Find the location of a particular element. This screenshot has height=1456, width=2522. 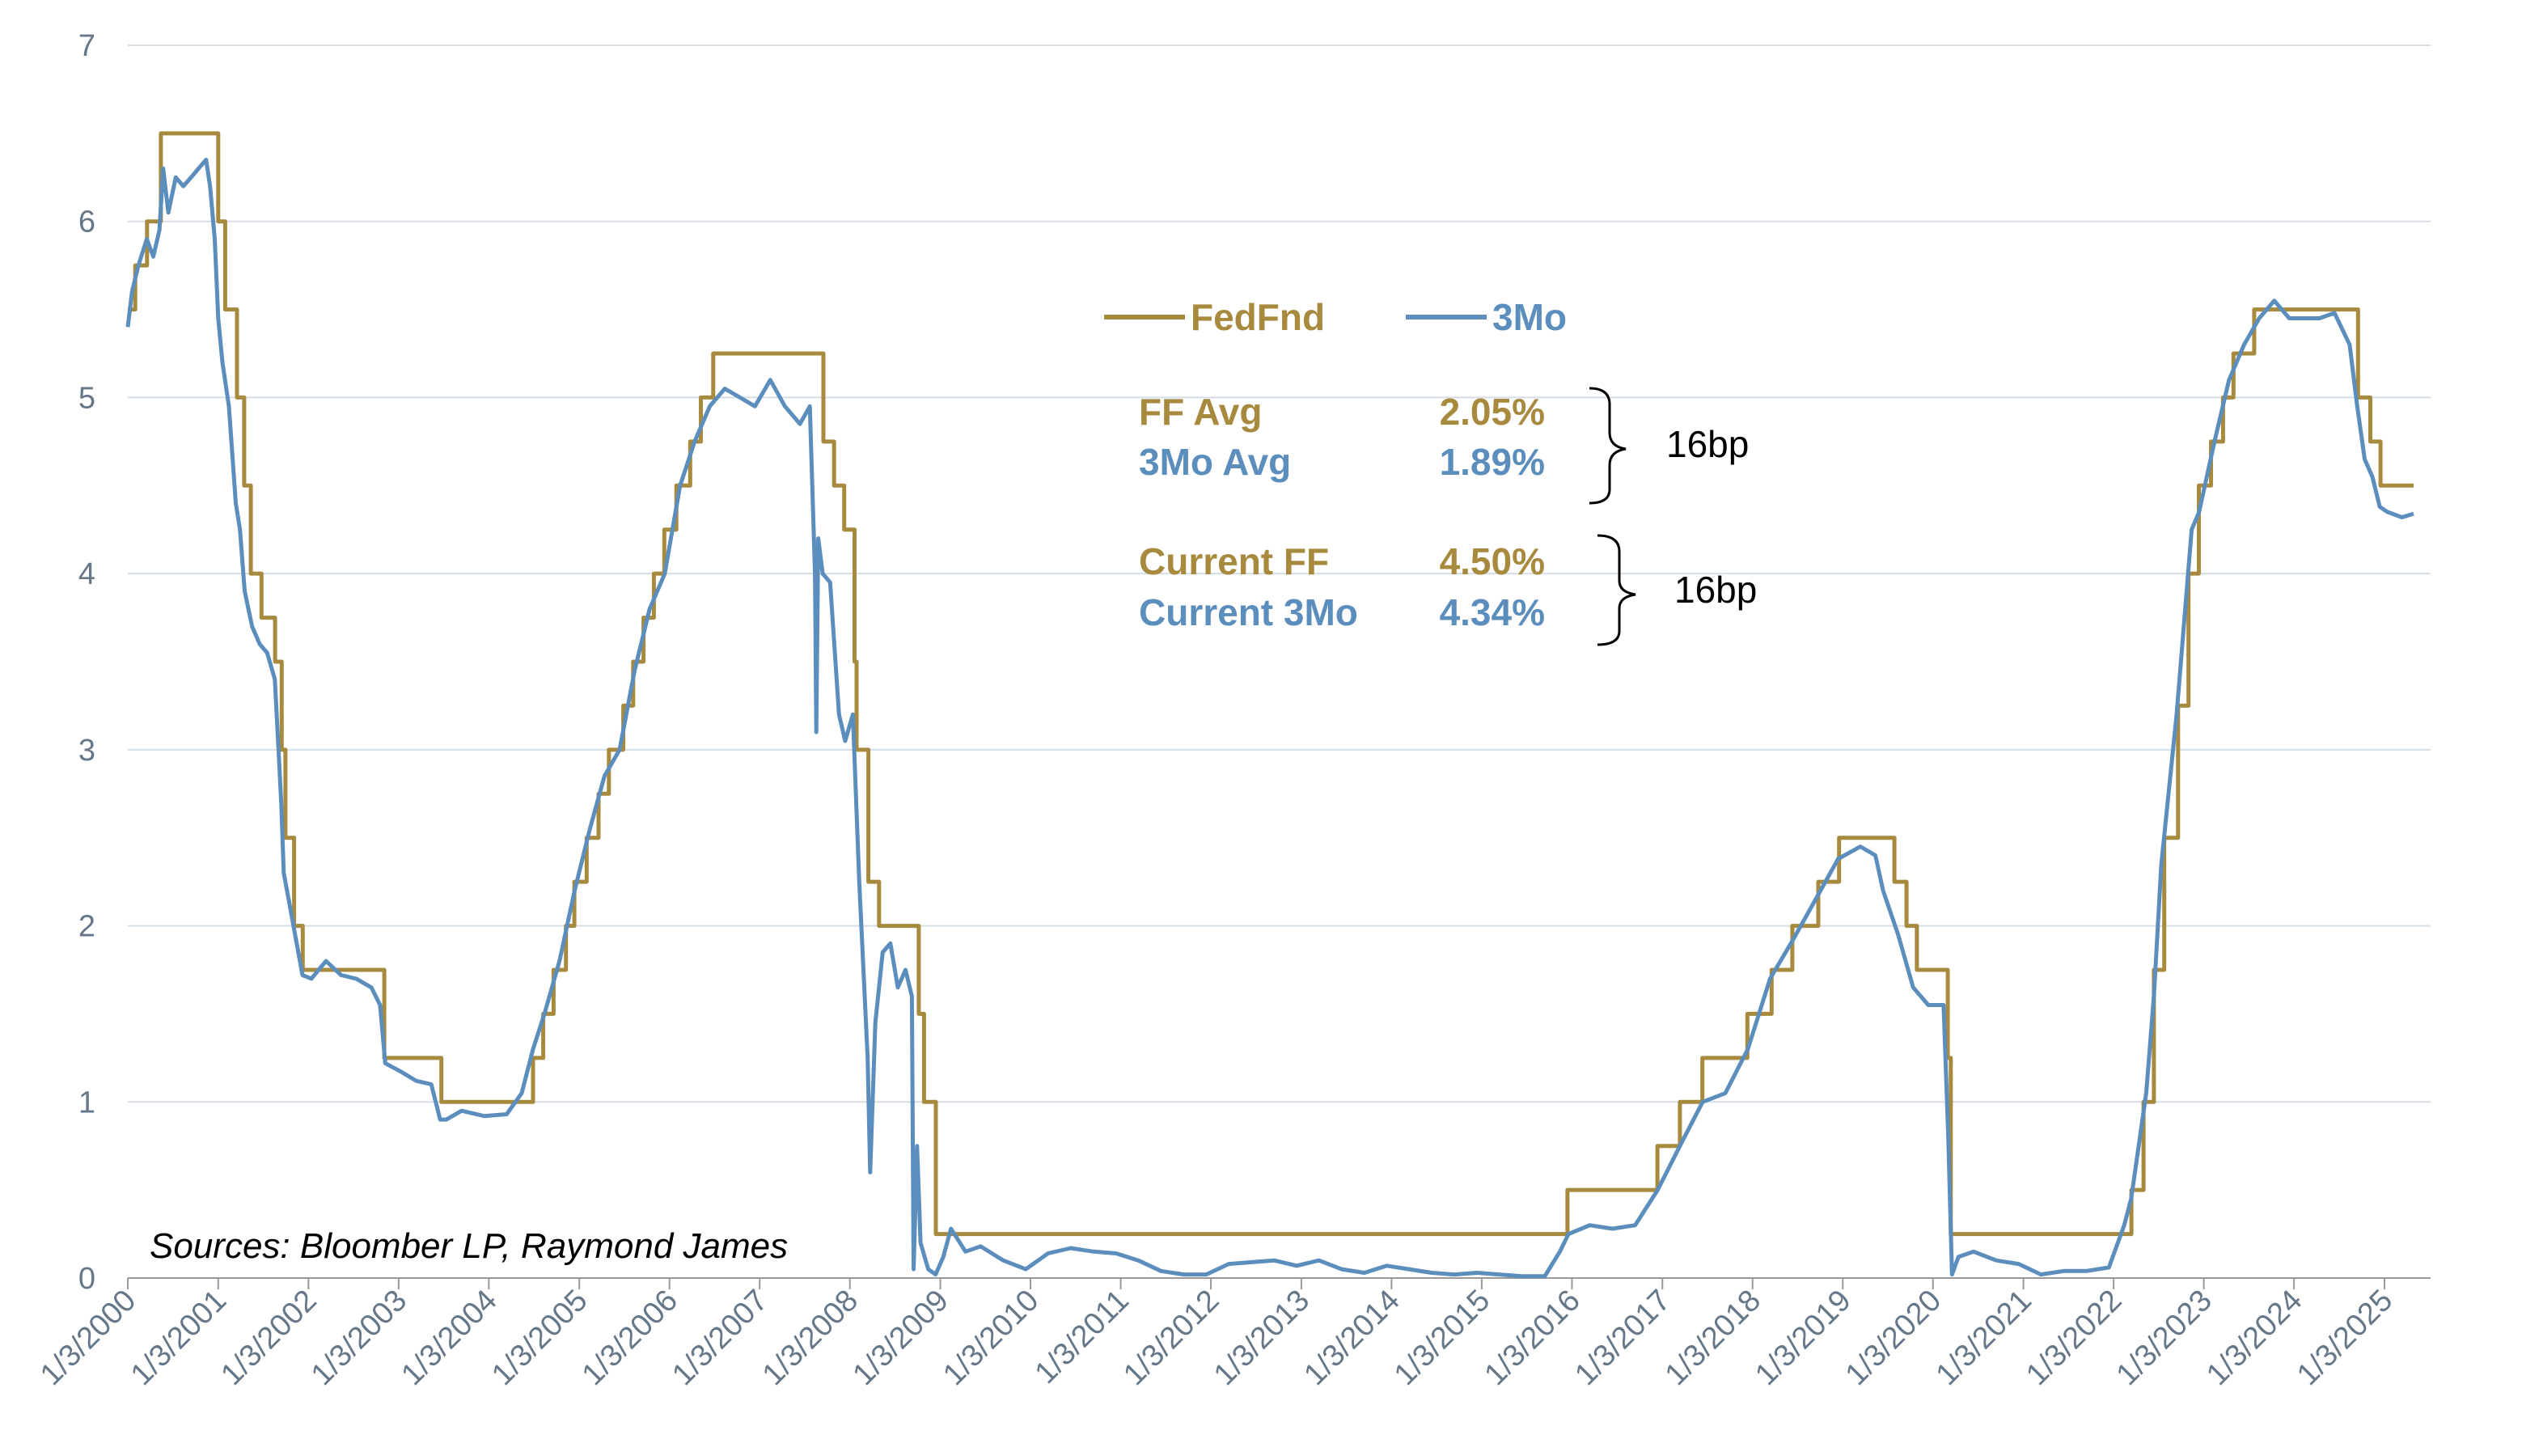

y-tick-label: 2 is located at coordinates (86, 927).